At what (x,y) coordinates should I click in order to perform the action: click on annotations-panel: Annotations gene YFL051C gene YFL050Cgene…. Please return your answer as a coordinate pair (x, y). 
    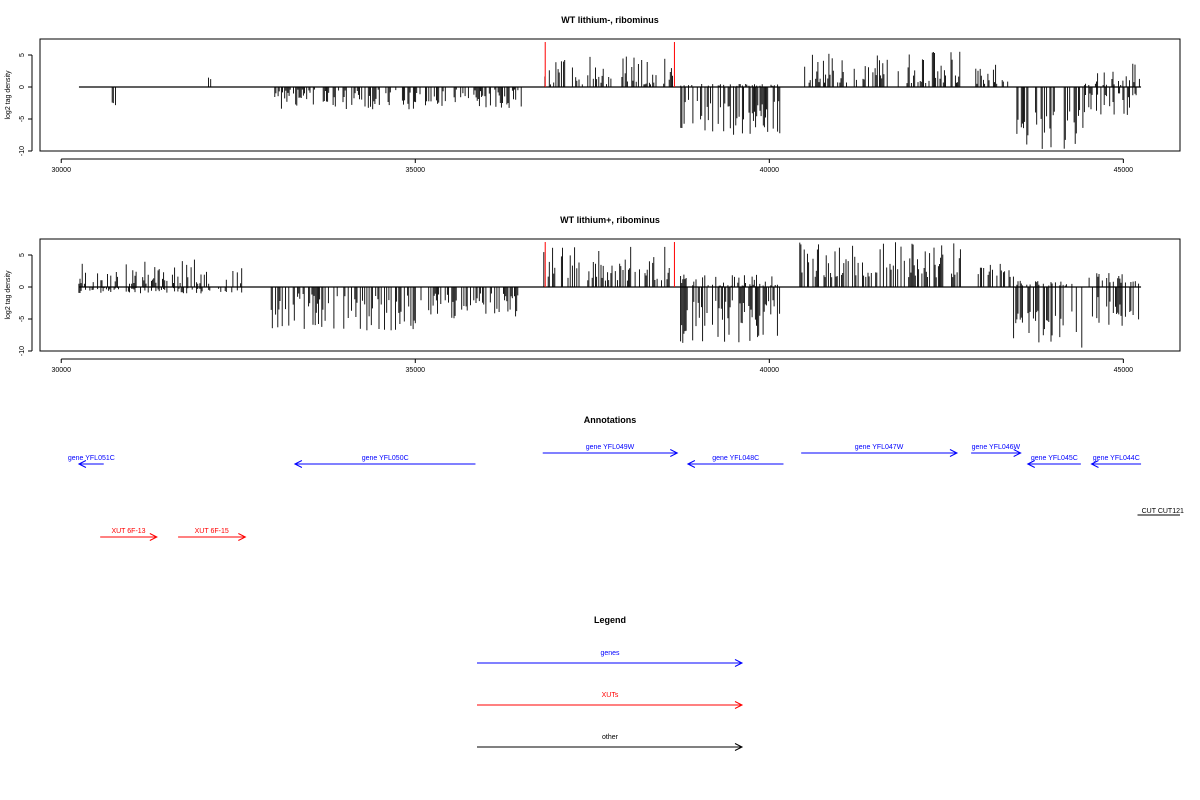
    Looking at the image, I should click on (626, 478).